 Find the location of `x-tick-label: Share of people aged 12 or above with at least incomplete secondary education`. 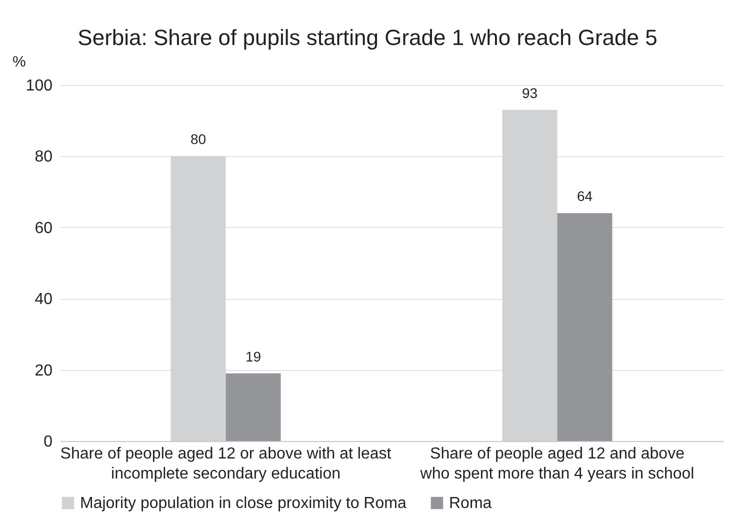

x-tick-label: Share of people aged 12 or above with at least incomplete secondary education is located at coordinates (226, 464).